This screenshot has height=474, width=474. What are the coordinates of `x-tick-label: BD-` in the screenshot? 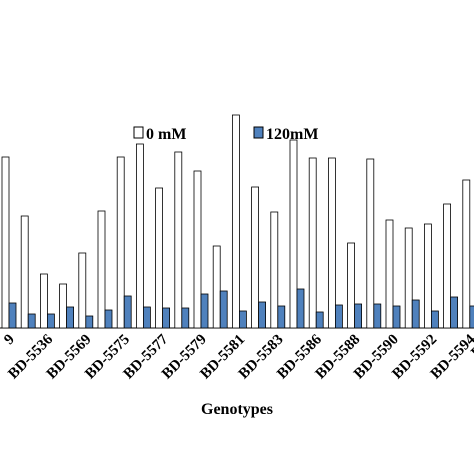 It's located at (471, 347).